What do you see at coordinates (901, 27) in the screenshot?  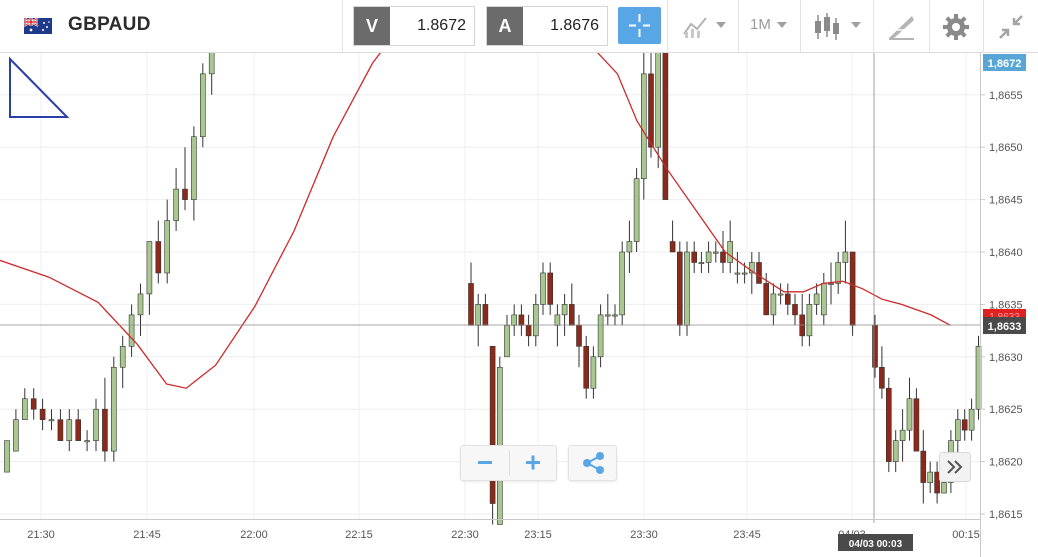 I see `draw-tools-icon` at bounding box center [901, 27].